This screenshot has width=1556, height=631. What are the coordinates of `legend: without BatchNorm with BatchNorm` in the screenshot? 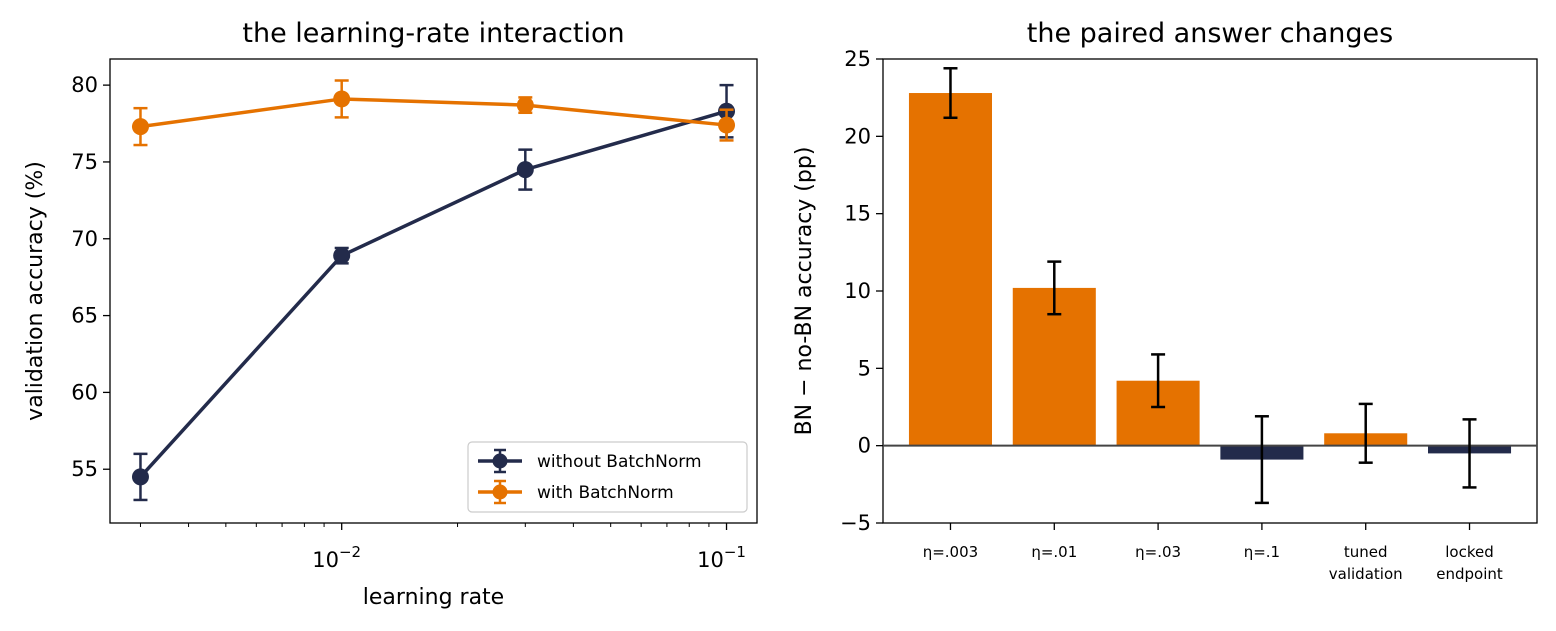 It's located at (607, 477).